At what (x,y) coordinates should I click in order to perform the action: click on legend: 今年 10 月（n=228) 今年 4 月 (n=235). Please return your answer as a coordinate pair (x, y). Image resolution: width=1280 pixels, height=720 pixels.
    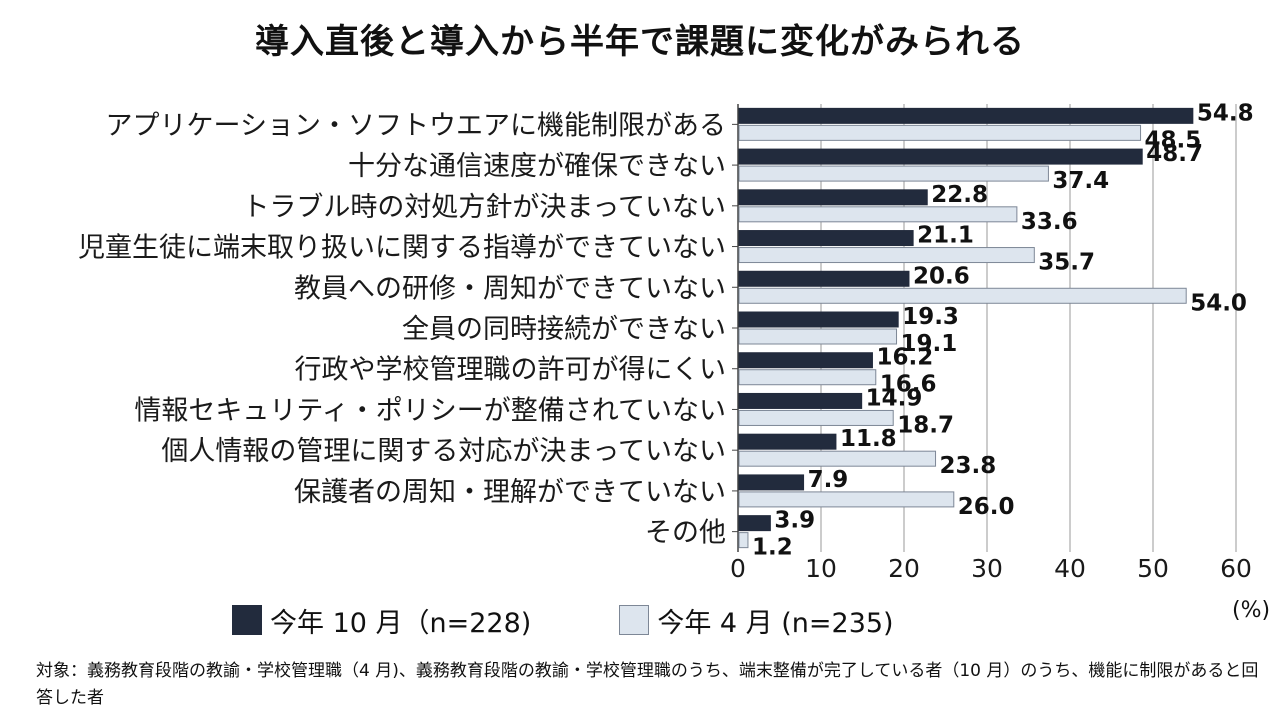
    Looking at the image, I should click on (607, 620).